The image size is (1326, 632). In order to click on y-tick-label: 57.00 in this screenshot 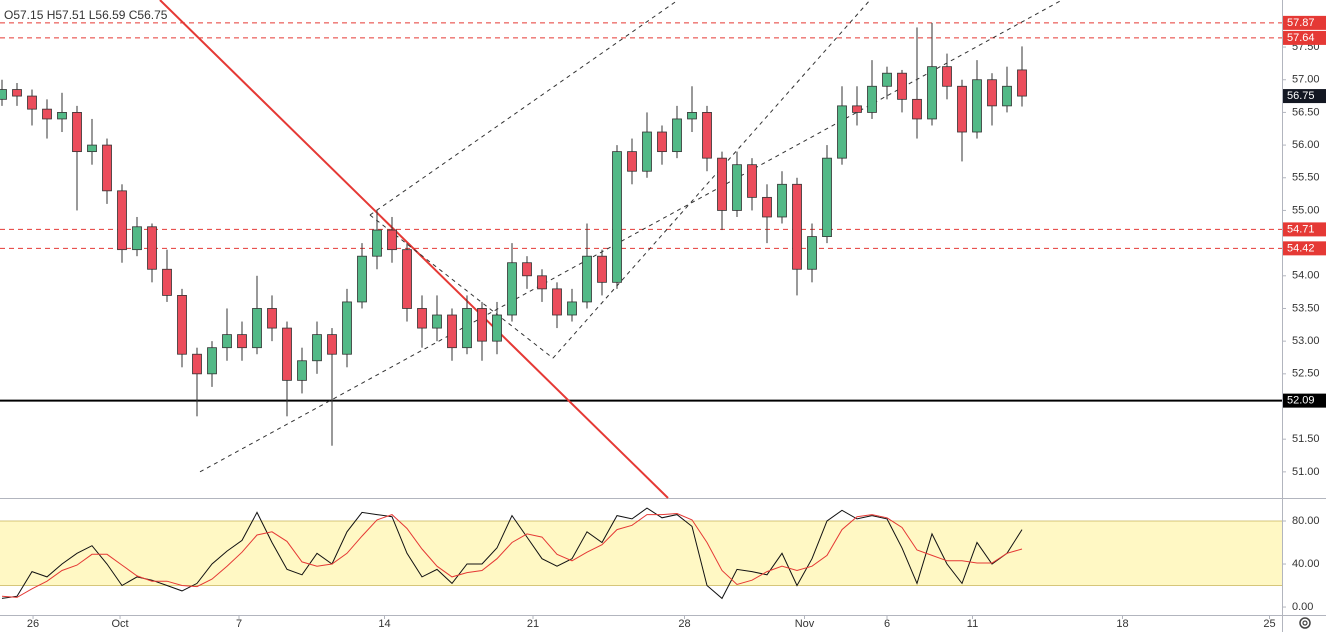, I will do `click(1306, 80)`.